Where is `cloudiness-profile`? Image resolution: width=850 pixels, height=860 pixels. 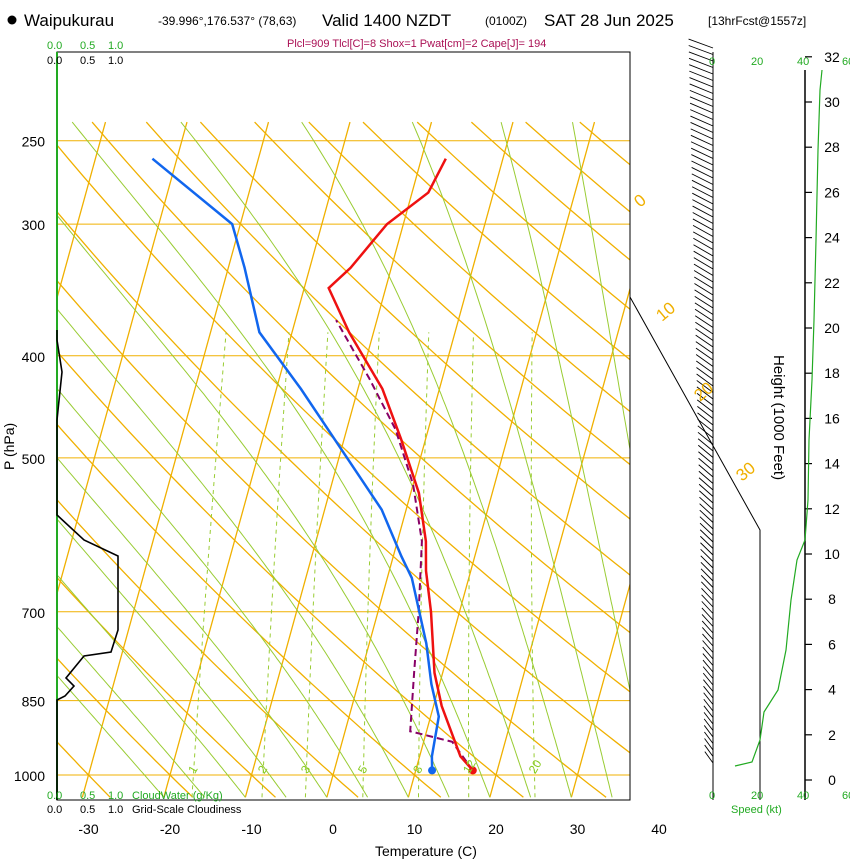 cloudiness-profile is located at coordinates (87, 565).